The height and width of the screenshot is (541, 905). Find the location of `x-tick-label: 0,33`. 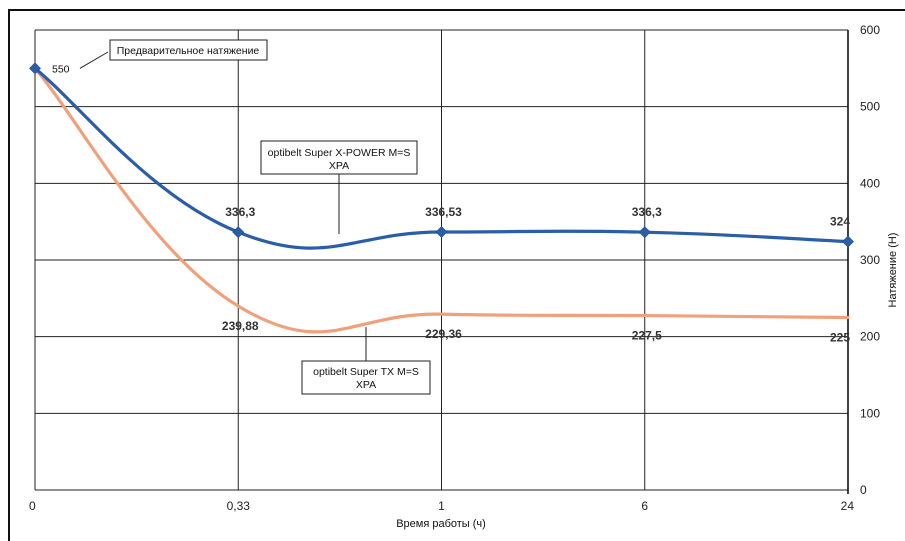

x-tick-label: 0,33 is located at coordinates (239, 506).